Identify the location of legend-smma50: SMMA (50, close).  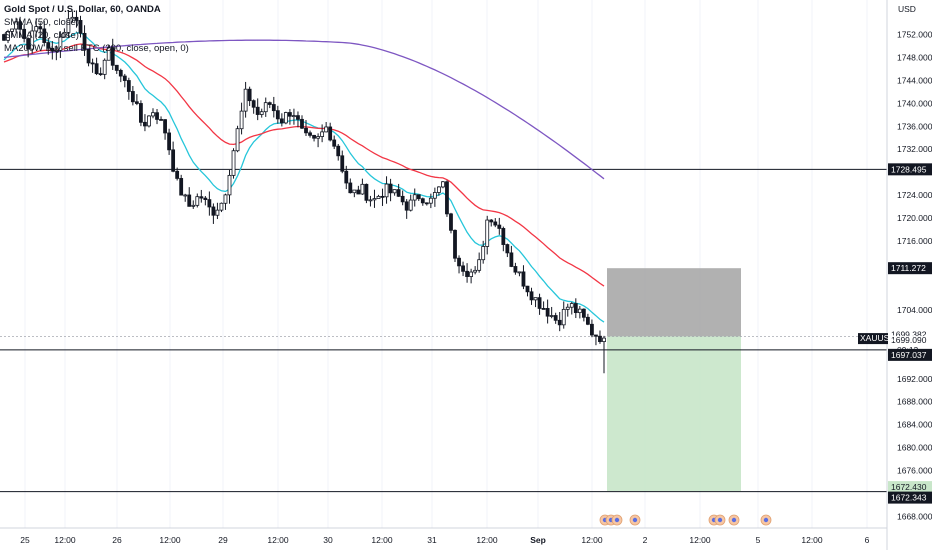
(41, 22).